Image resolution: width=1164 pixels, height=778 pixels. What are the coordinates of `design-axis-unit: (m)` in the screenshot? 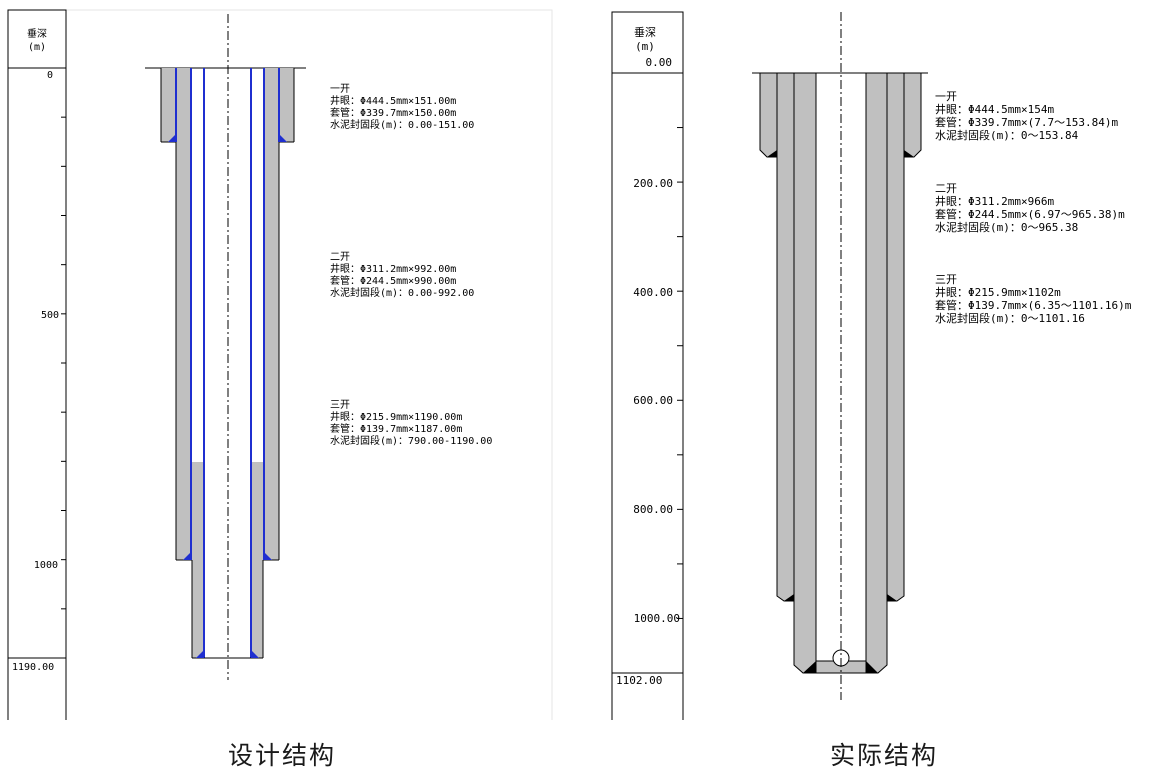 It's located at (37, 47).